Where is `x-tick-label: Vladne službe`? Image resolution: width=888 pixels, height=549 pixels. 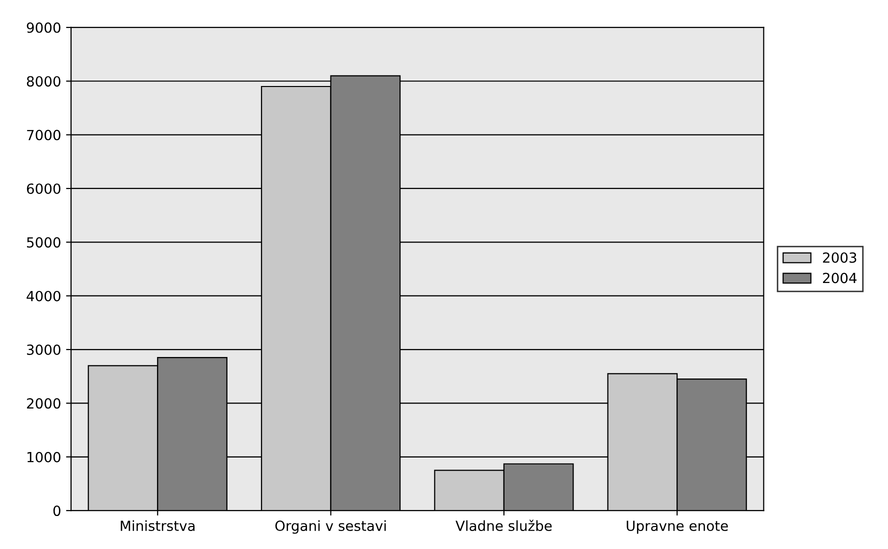 x-tick-label: Vladne službe is located at coordinates (504, 526).